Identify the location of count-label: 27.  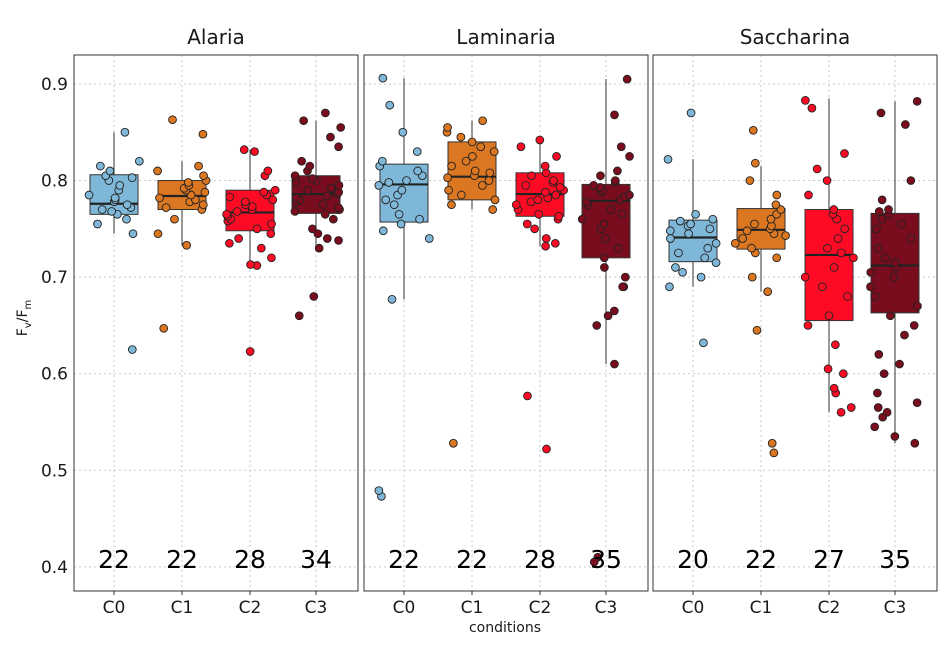
(829, 559).